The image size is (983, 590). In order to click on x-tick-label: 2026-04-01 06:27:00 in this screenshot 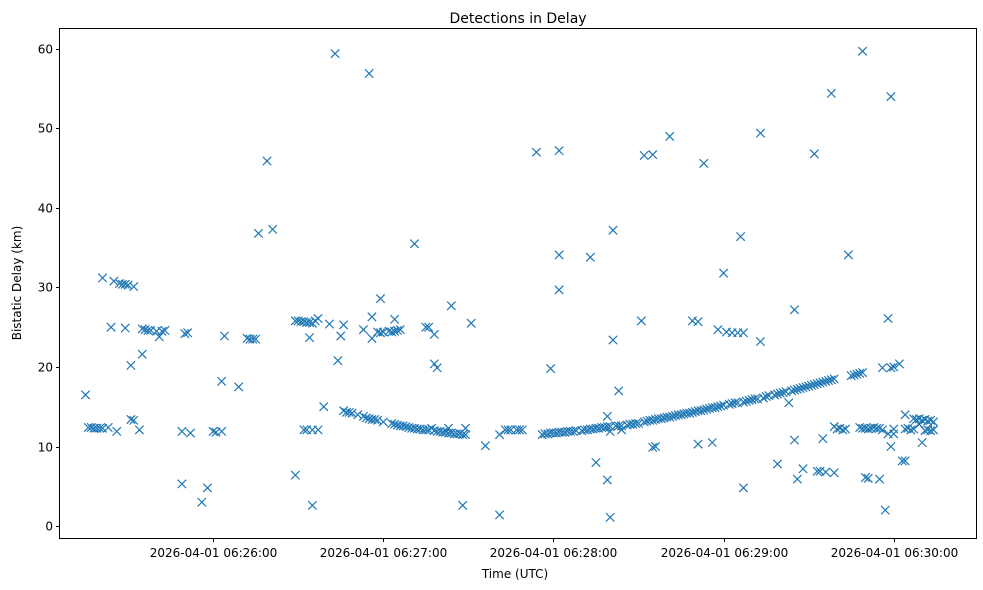, I will do `click(383, 553)`.